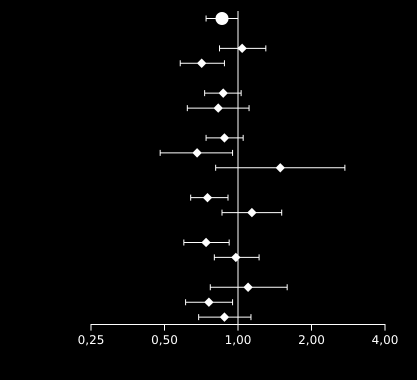  What do you see at coordinates (164, 339) in the screenshot?
I see `x-tick-label: 0,50` at bounding box center [164, 339].